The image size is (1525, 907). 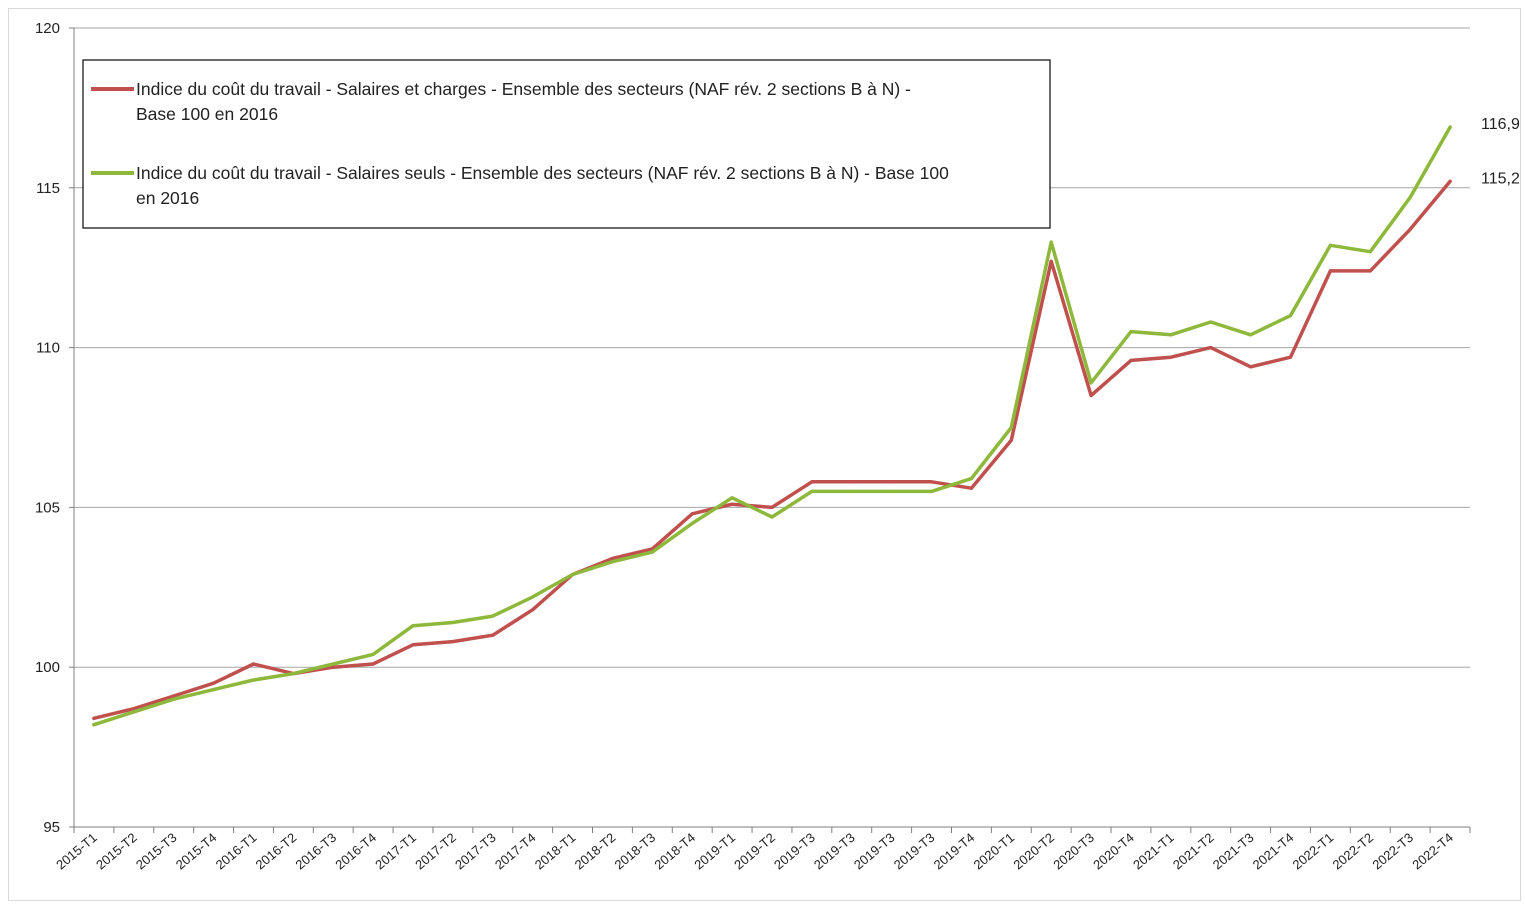 What do you see at coordinates (48, 348) in the screenshot?
I see `y-tick-label: 110` at bounding box center [48, 348].